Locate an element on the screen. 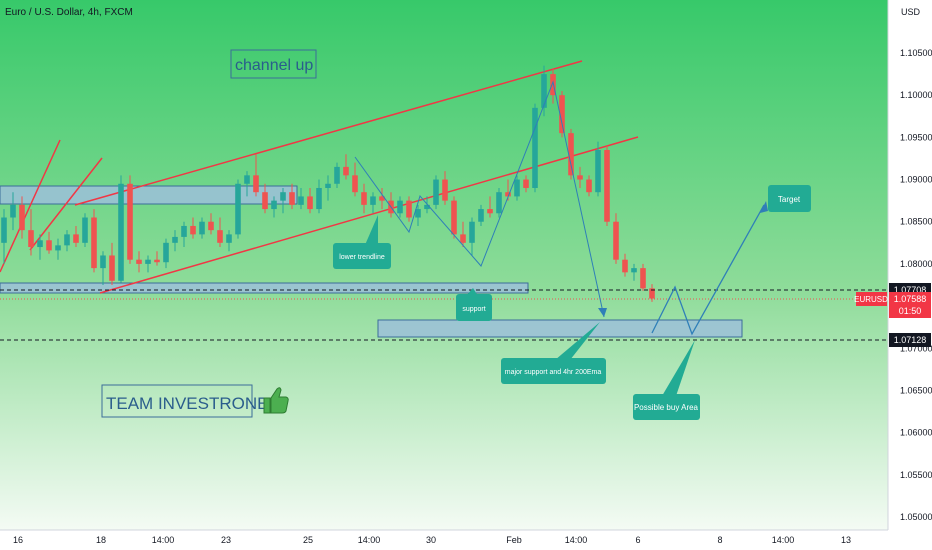 This screenshot has width=932, height=550. time-tick-8: 14:00 is located at coordinates (576, 540).